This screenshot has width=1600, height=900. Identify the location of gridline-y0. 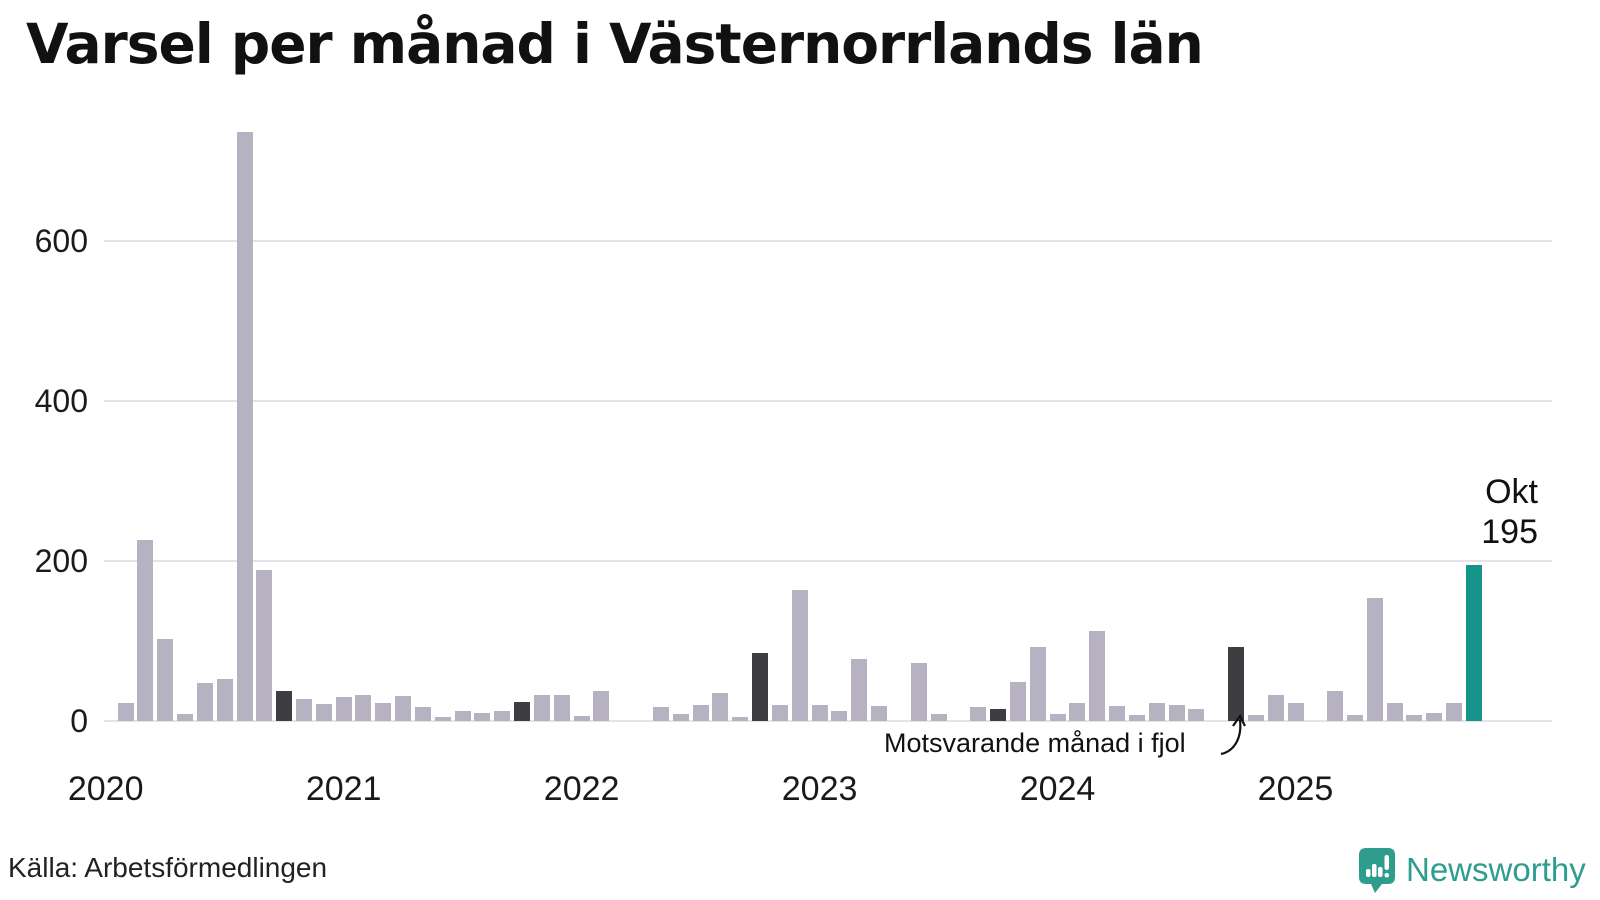
(828, 721).